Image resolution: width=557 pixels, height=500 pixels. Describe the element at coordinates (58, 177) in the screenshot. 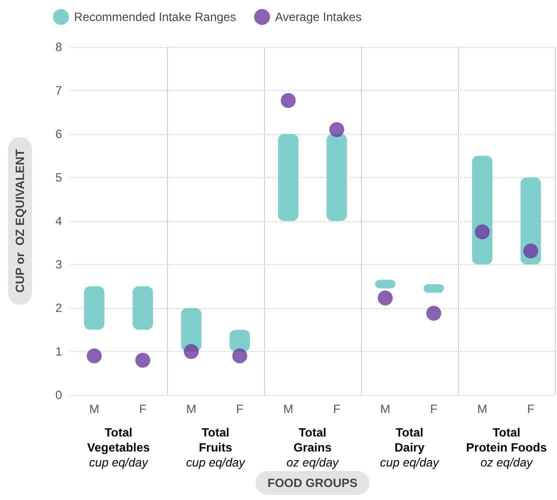

I see `y-tick-label: 5` at that location.